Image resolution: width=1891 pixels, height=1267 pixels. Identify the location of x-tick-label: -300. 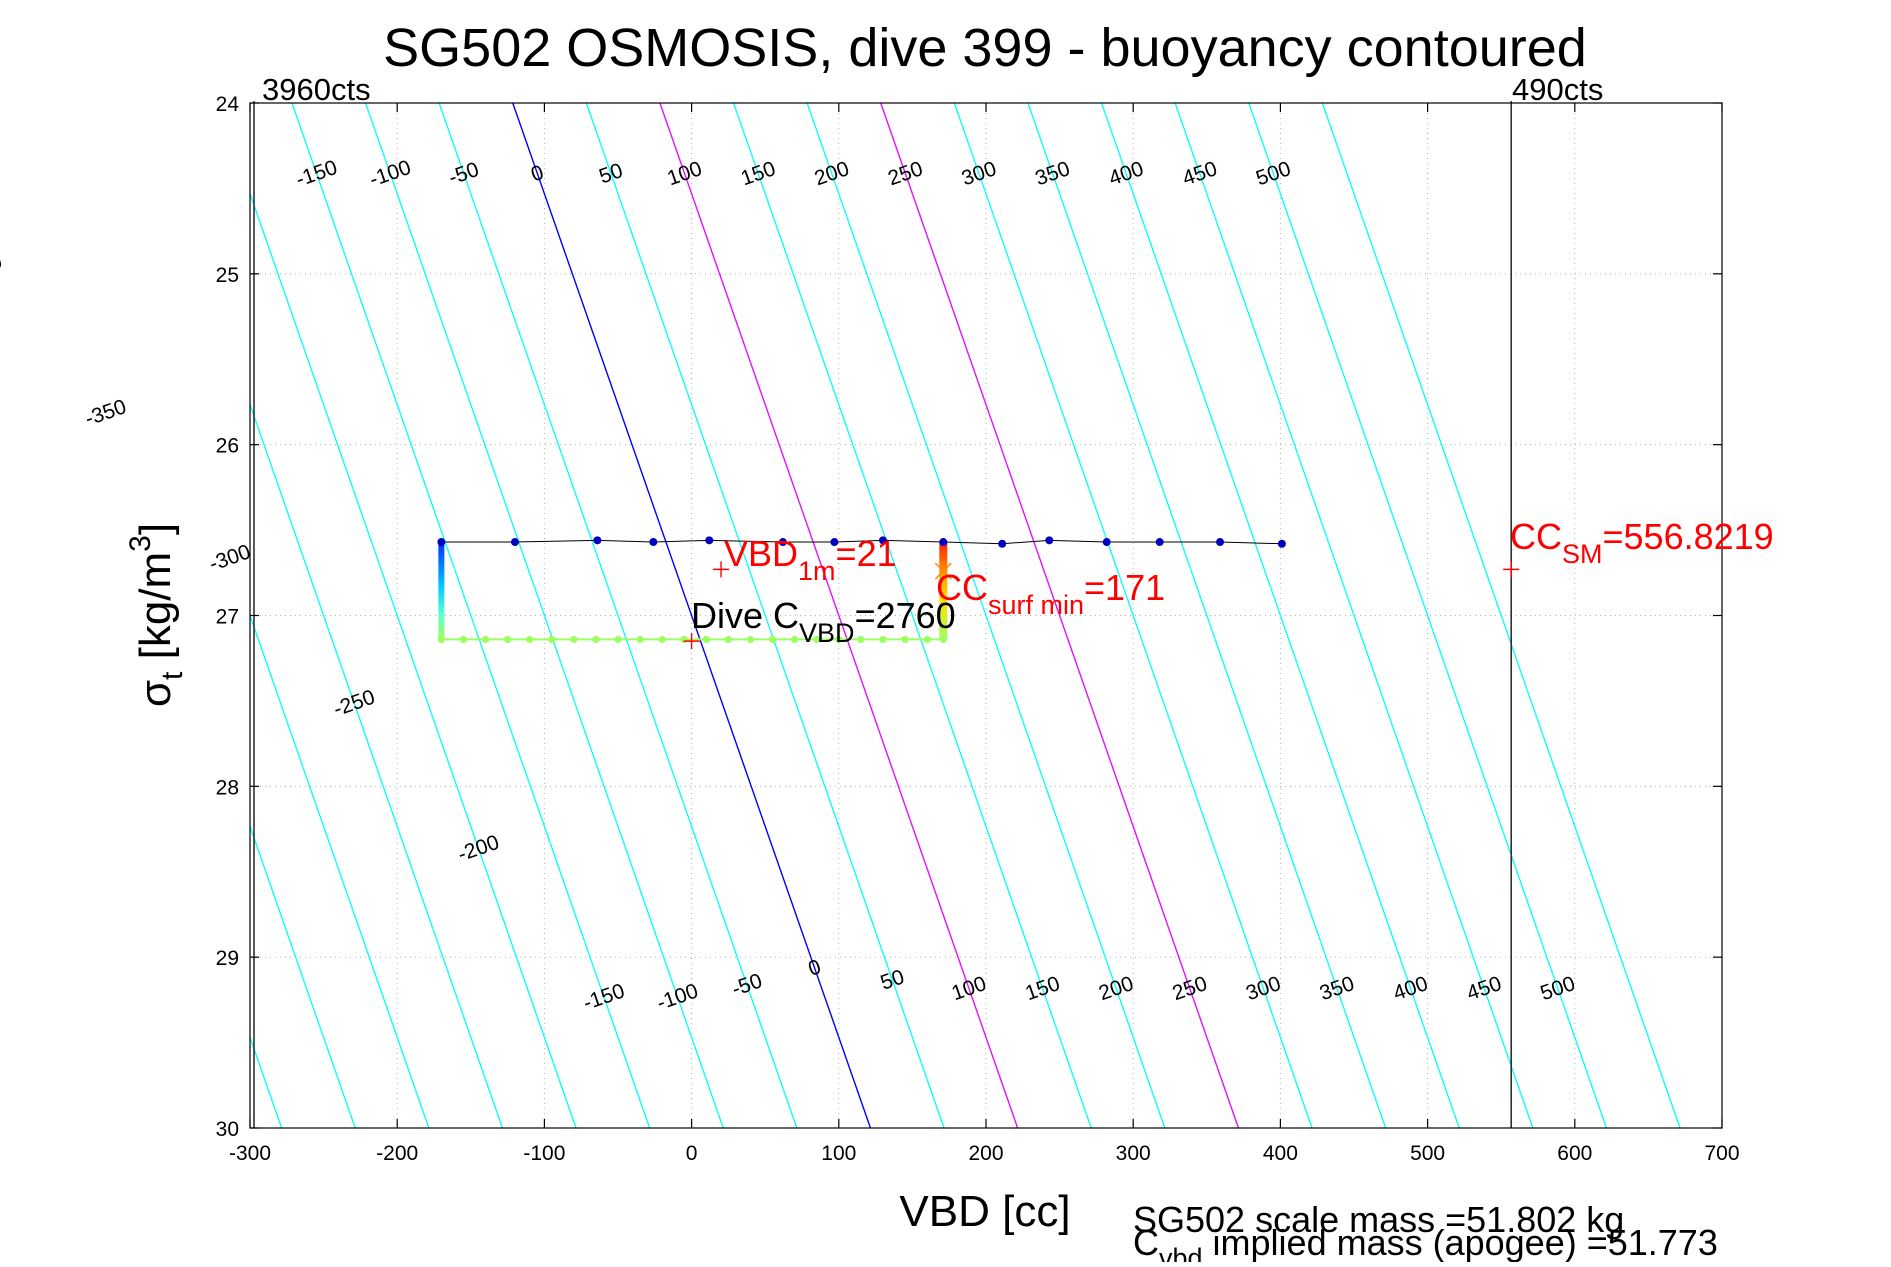
(250, 1153).